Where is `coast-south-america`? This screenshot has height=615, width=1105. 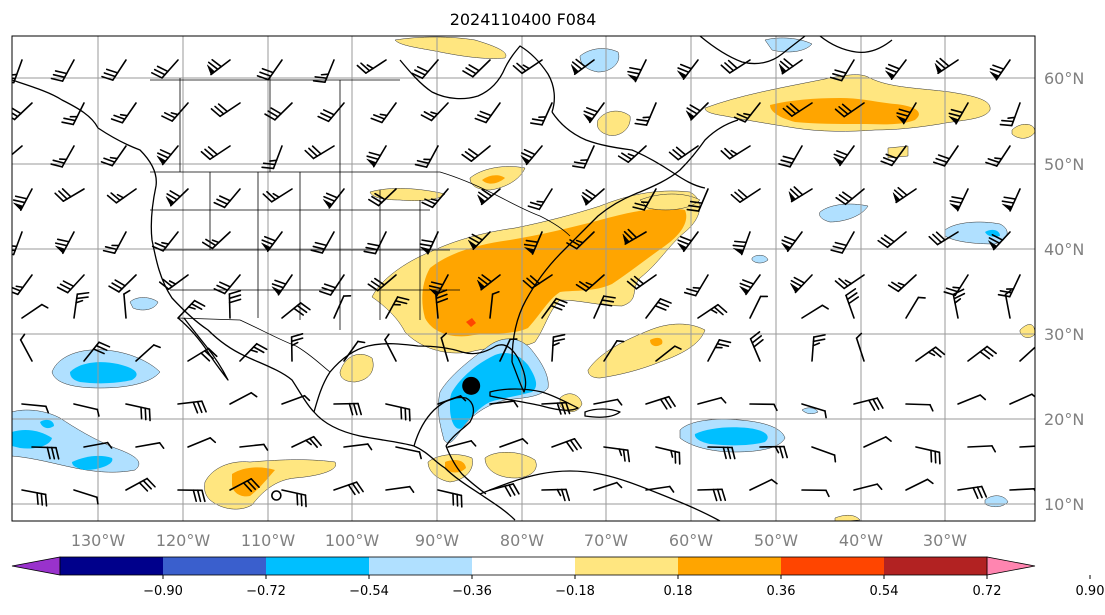
coast-south-america is located at coordinates (600, 495).